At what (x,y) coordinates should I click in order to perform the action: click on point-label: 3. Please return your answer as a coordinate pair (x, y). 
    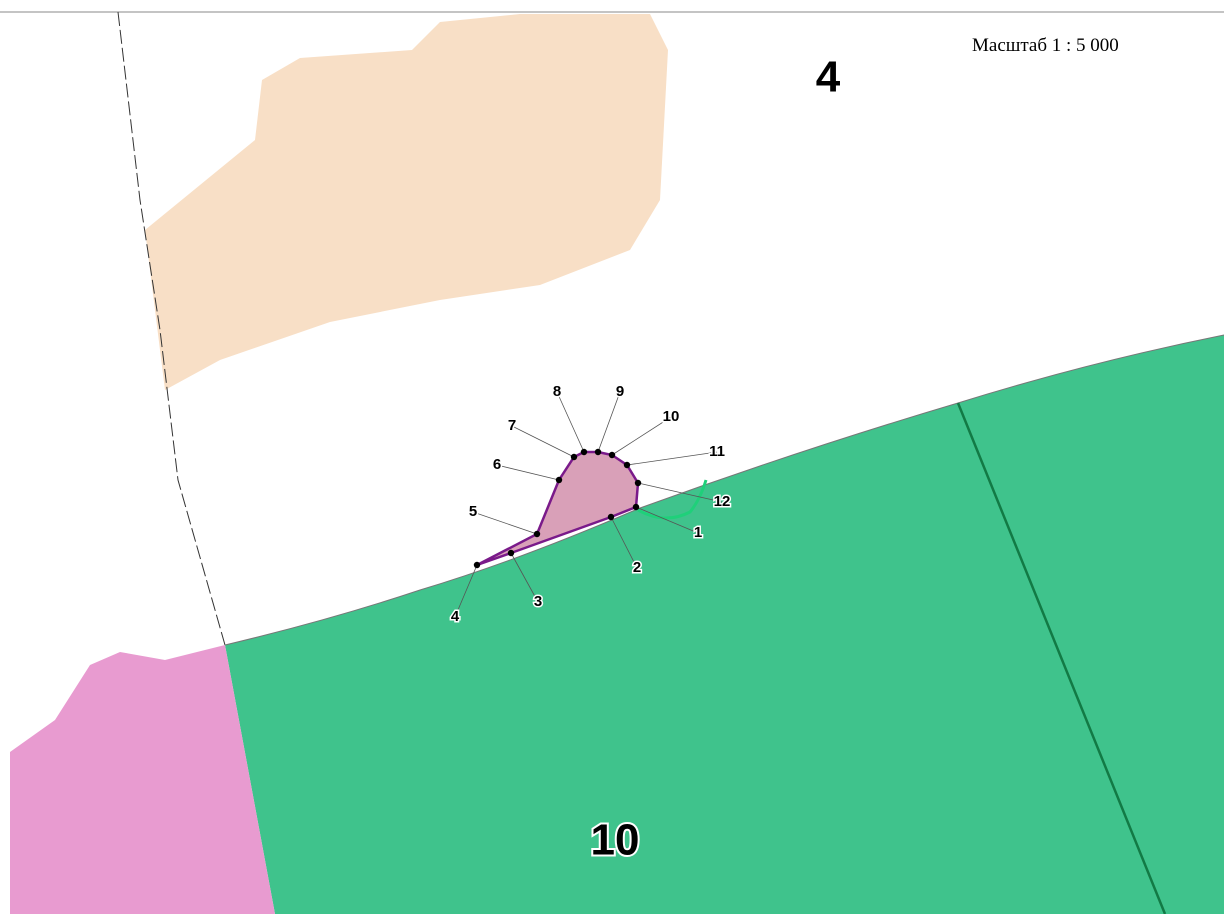
    Looking at the image, I should click on (538, 601).